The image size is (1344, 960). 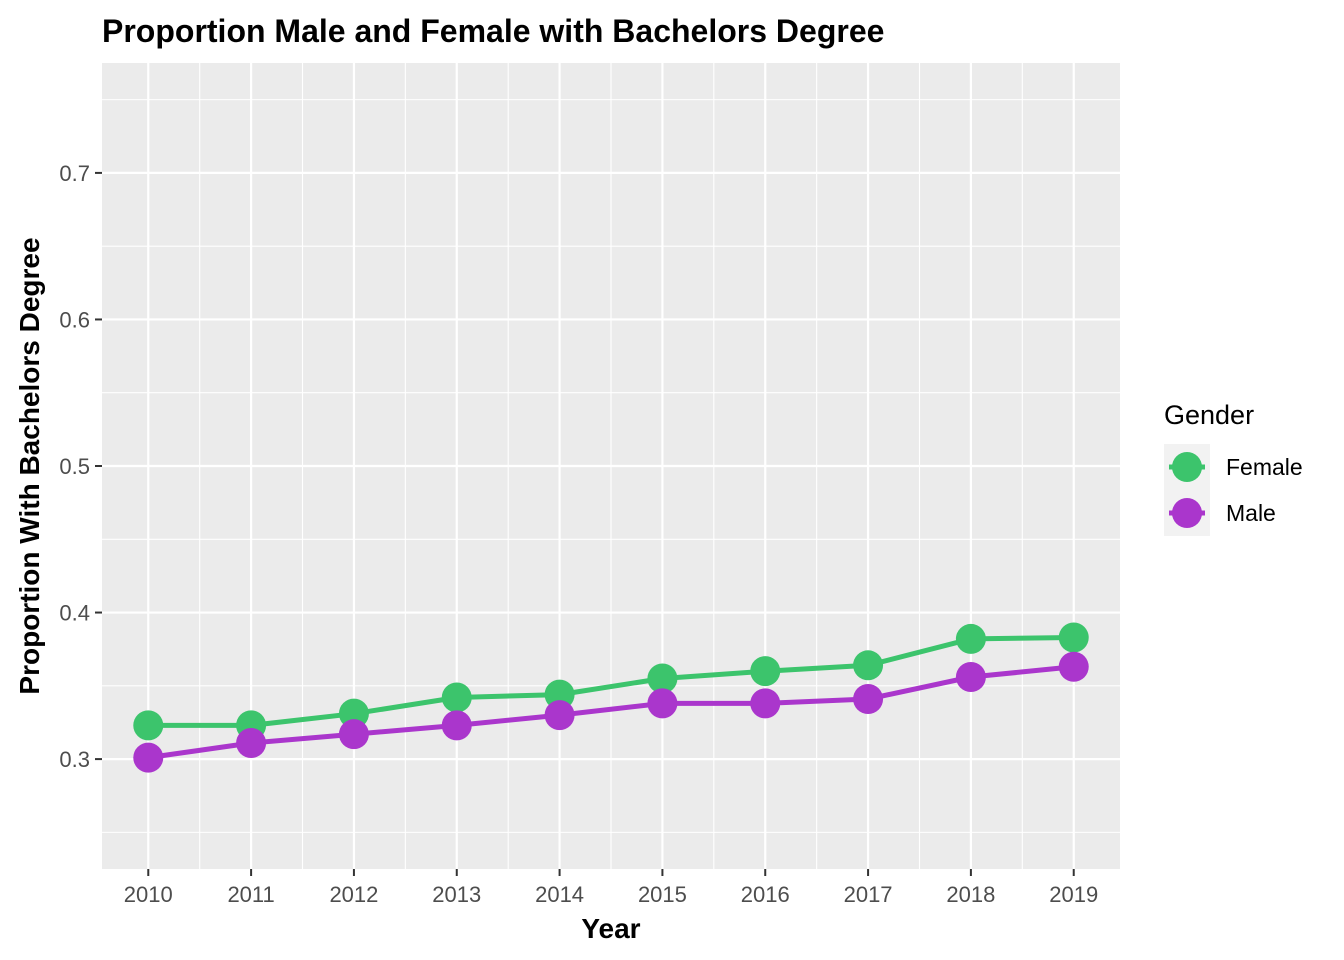 I want to click on series-line-male, so click(x=610, y=712).